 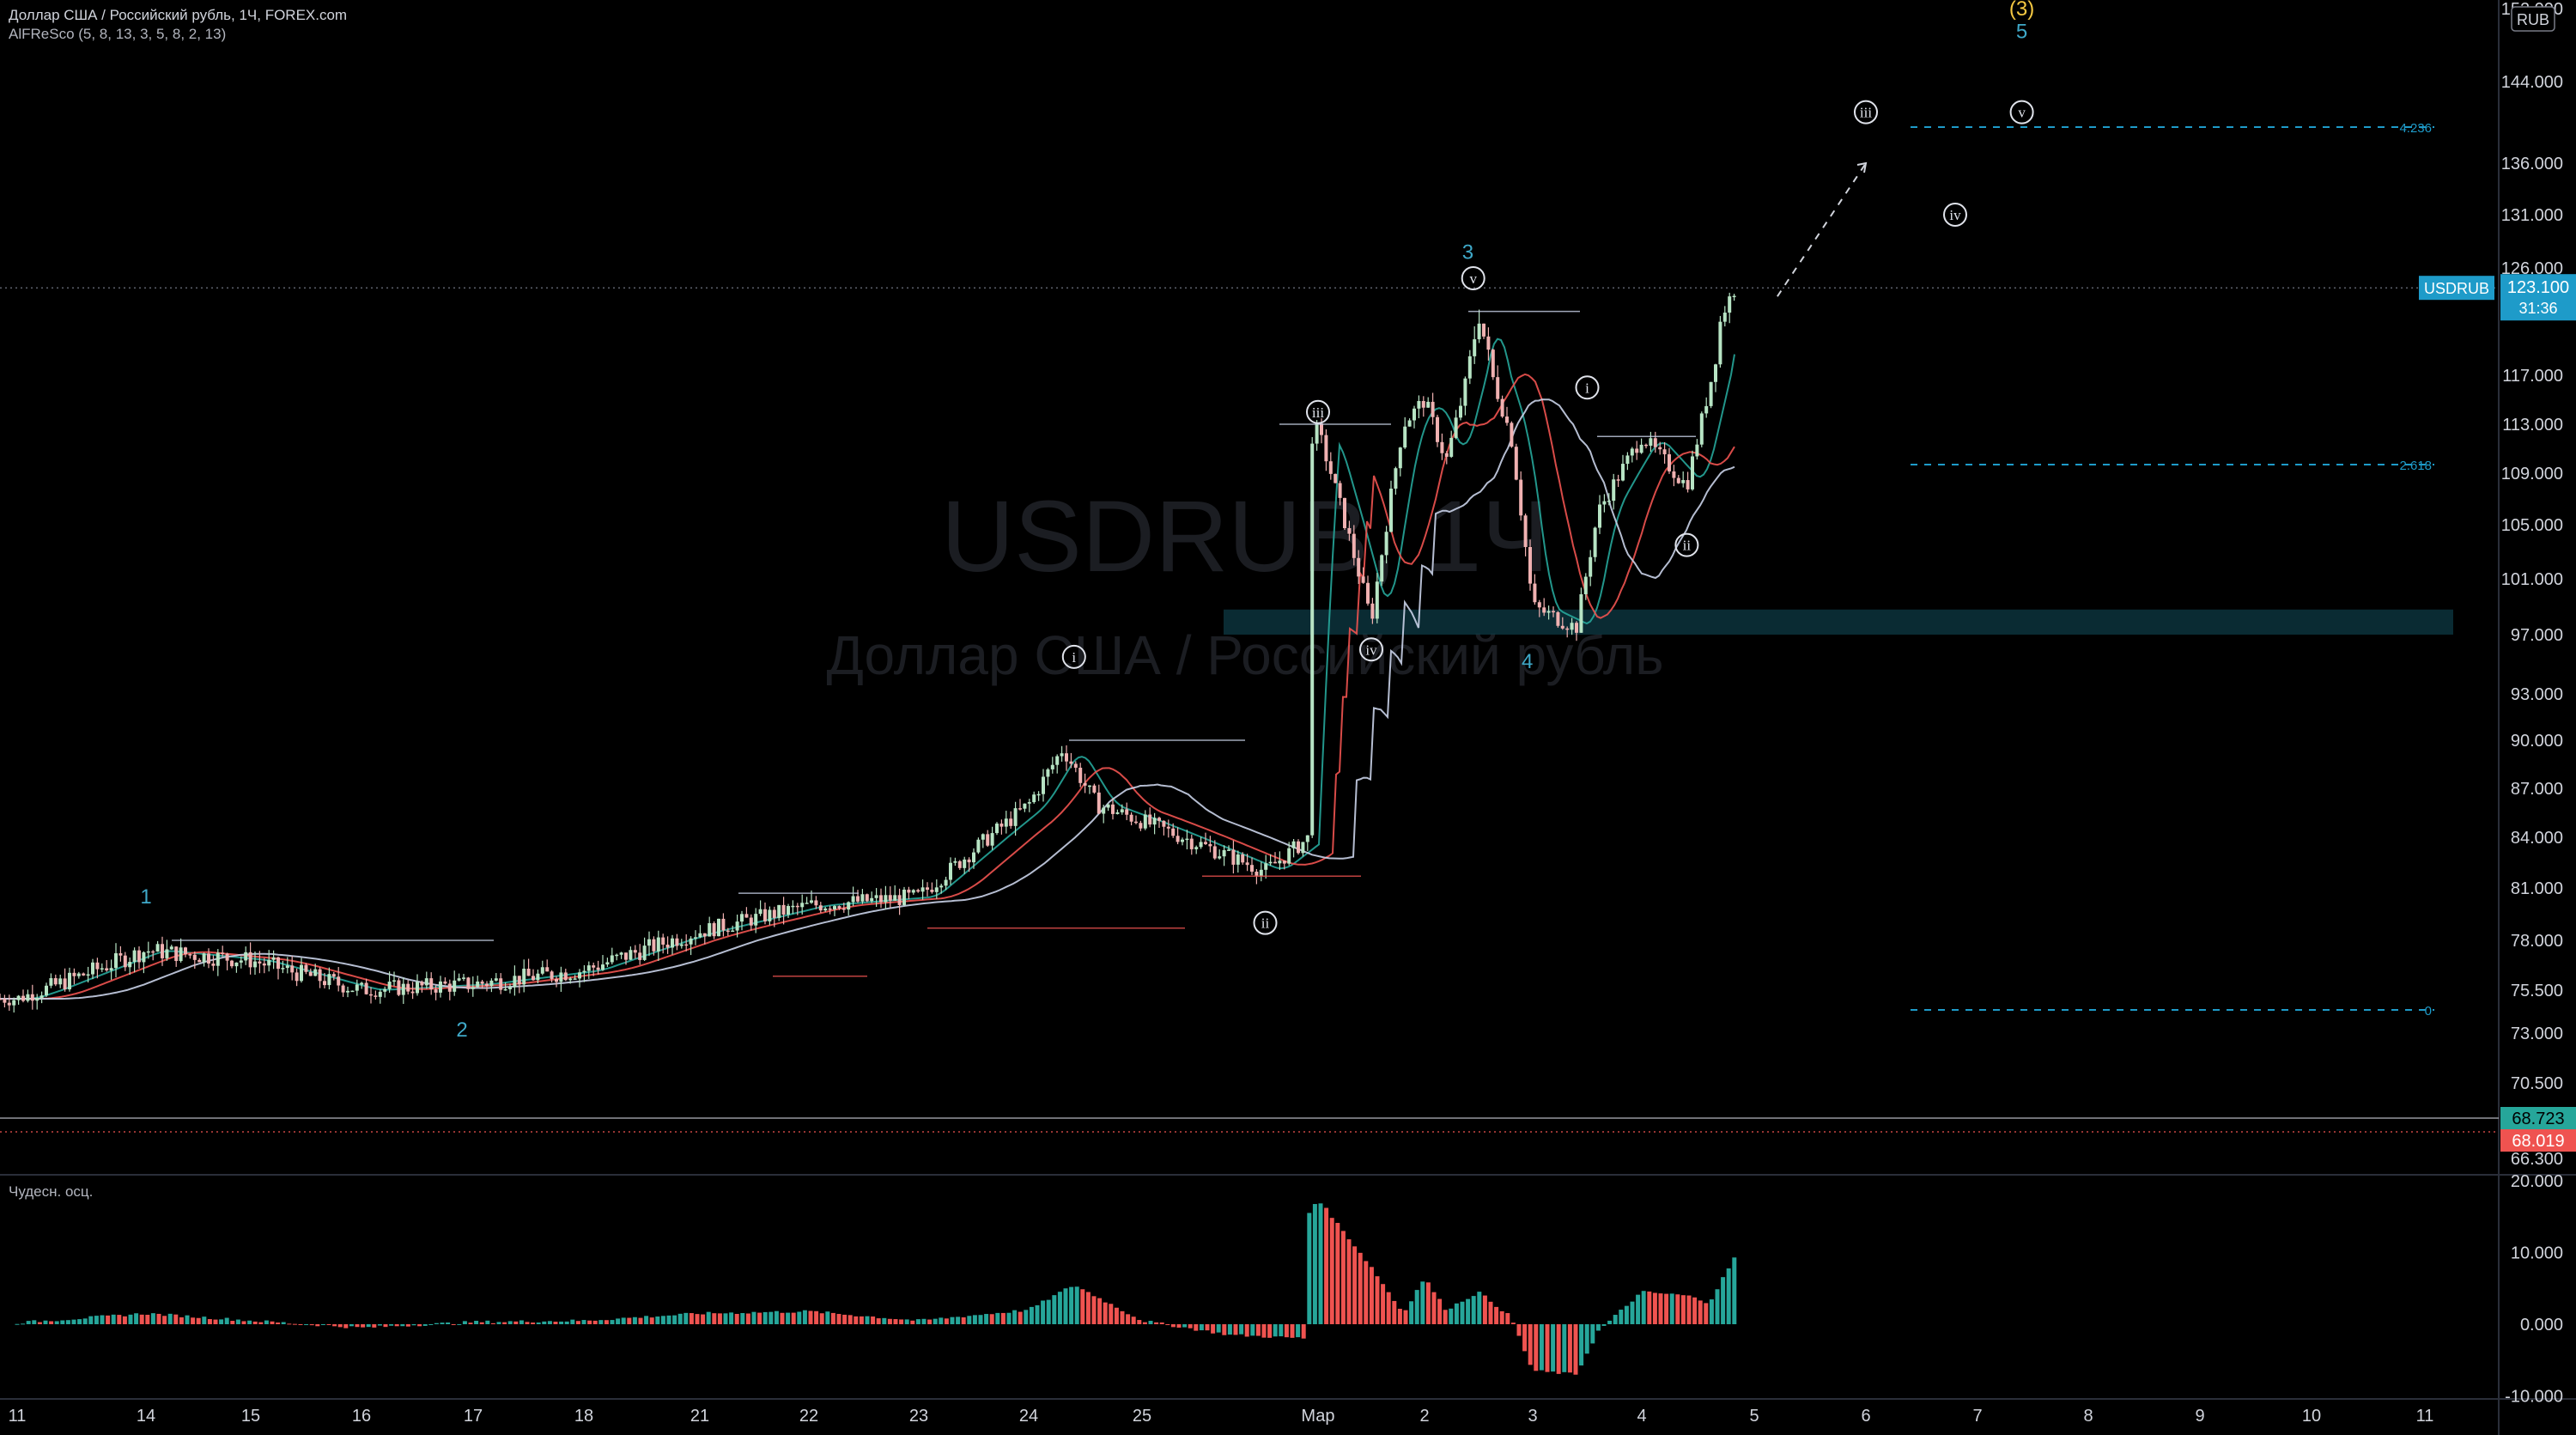 I want to click on oscillator-tick-label: 10.000, so click(x=2537, y=1253).